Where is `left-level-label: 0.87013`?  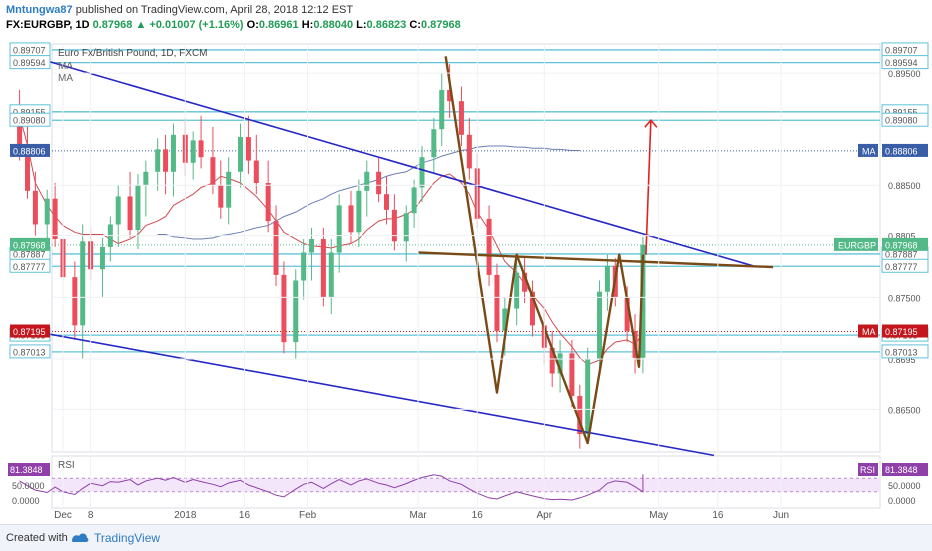 left-level-label: 0.87013 is located at coordinates (29, 352).